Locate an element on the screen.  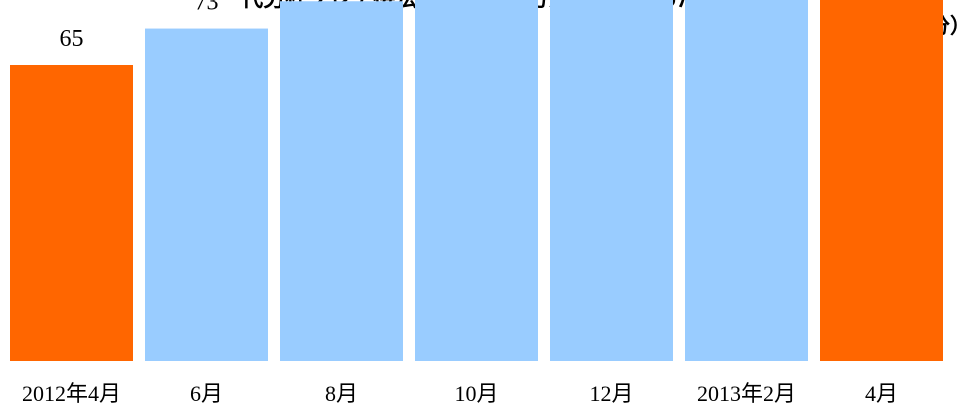
category-label-1: 2012年4月 is located at coordinates (71, 393).